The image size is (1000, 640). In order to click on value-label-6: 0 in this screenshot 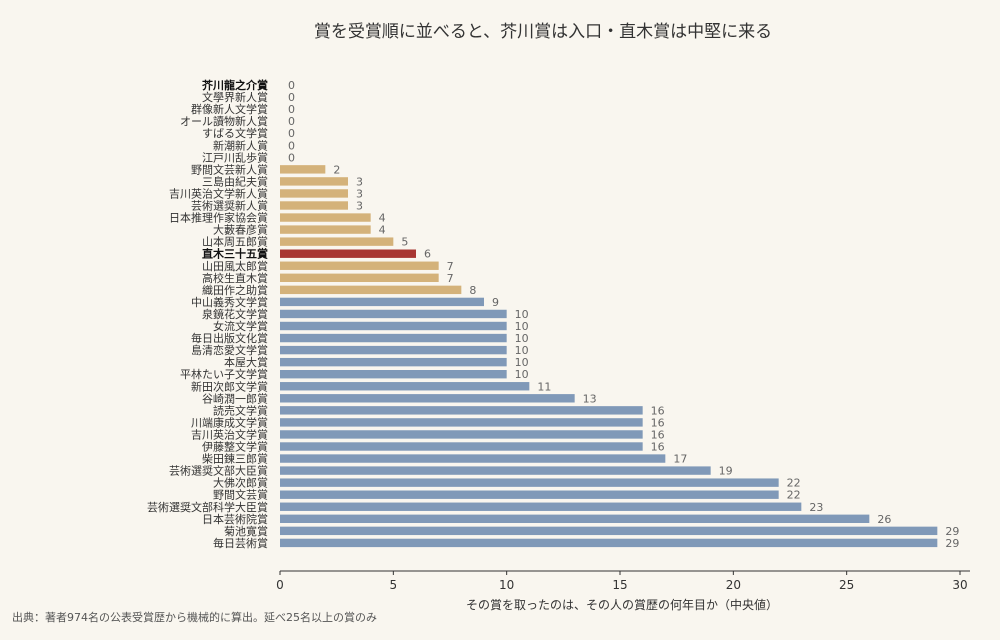, I will do `click(291, 157)`.